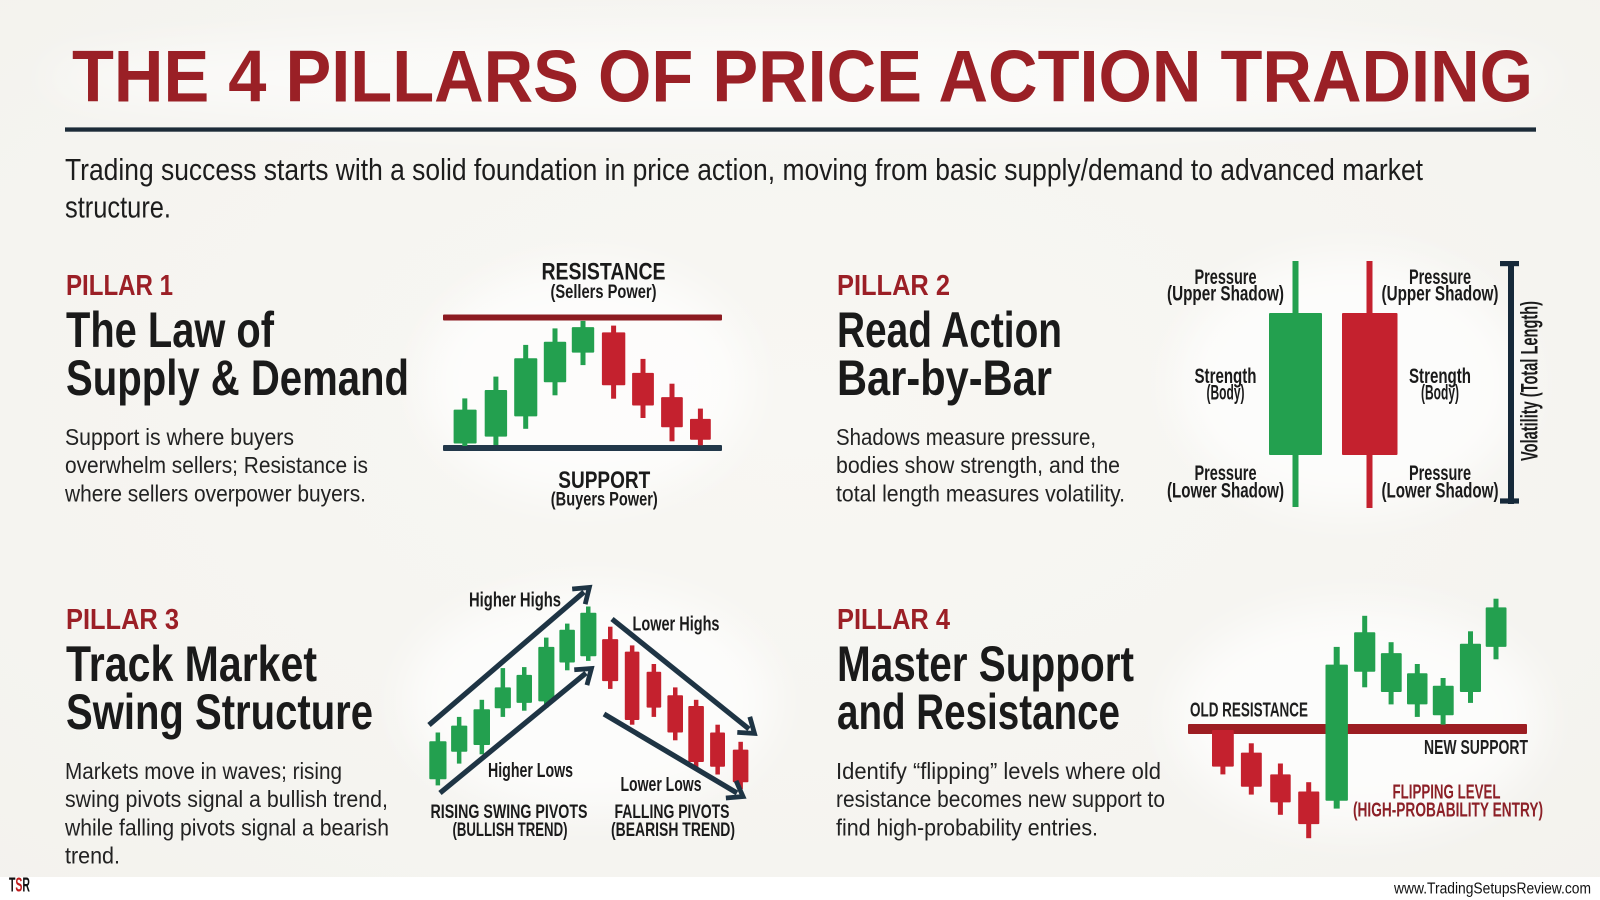 This screenshot has width=1600, height=900. What do you see at coordinates (1447, 793) in the screenshot?
I see `svg-text: FLIPPING LEVEL` at bounding box center [1447, 793].